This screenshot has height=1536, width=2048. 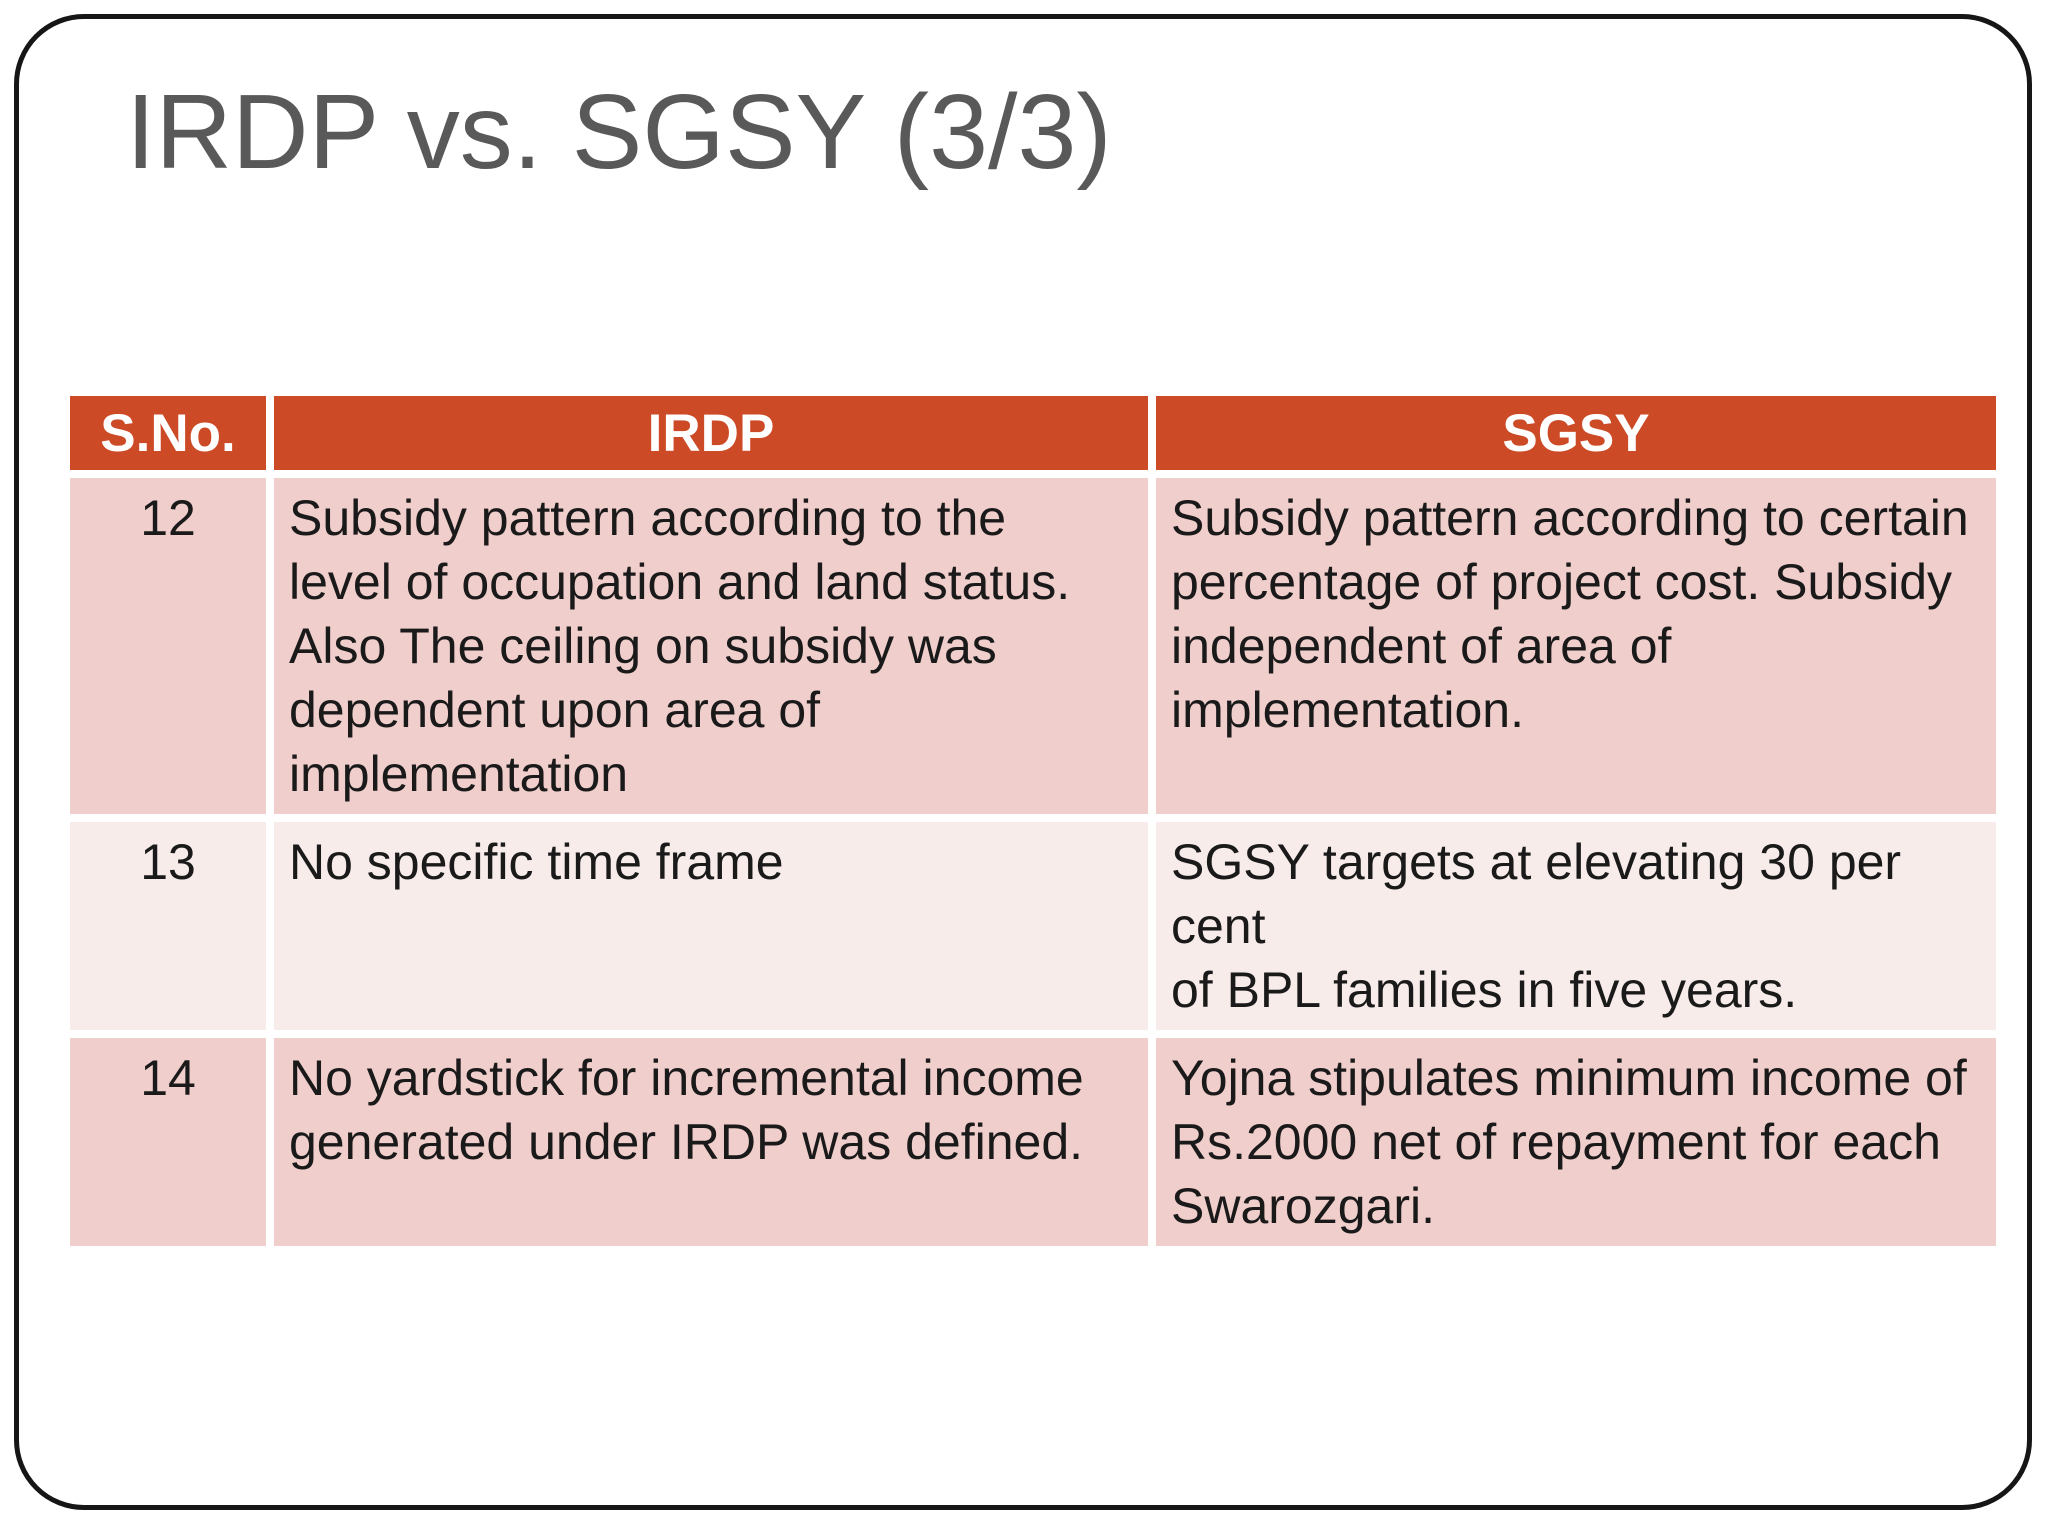 I want to click on row-12-number-cell: 12, so click(x=168, y=646).